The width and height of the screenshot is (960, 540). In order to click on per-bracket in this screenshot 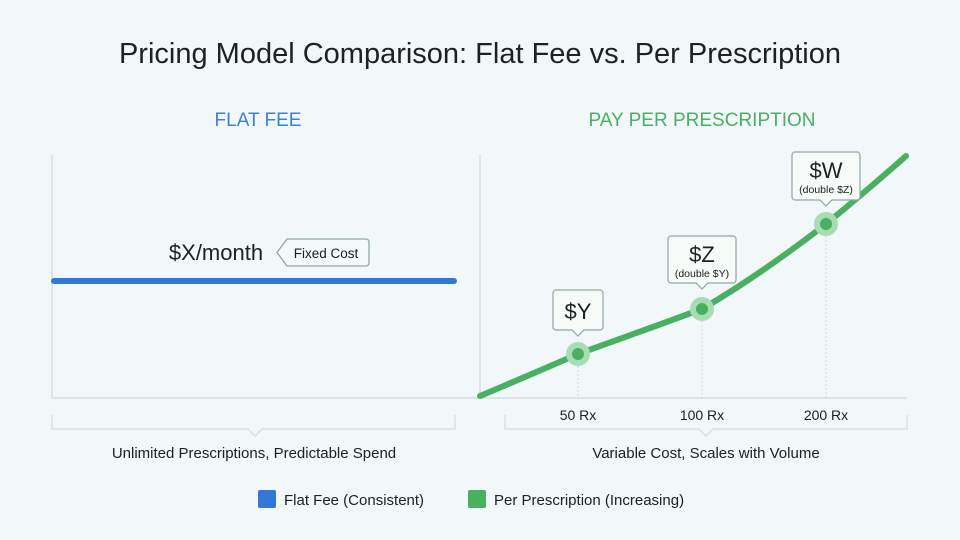, I will do `click(706, 426)`.